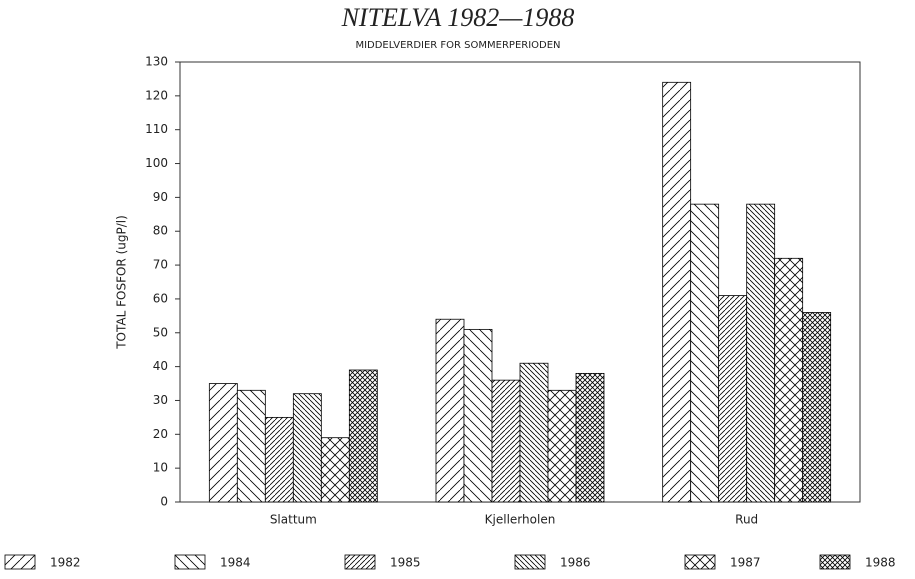  I want to click on y-tick-label: 0, so click(164, 502).